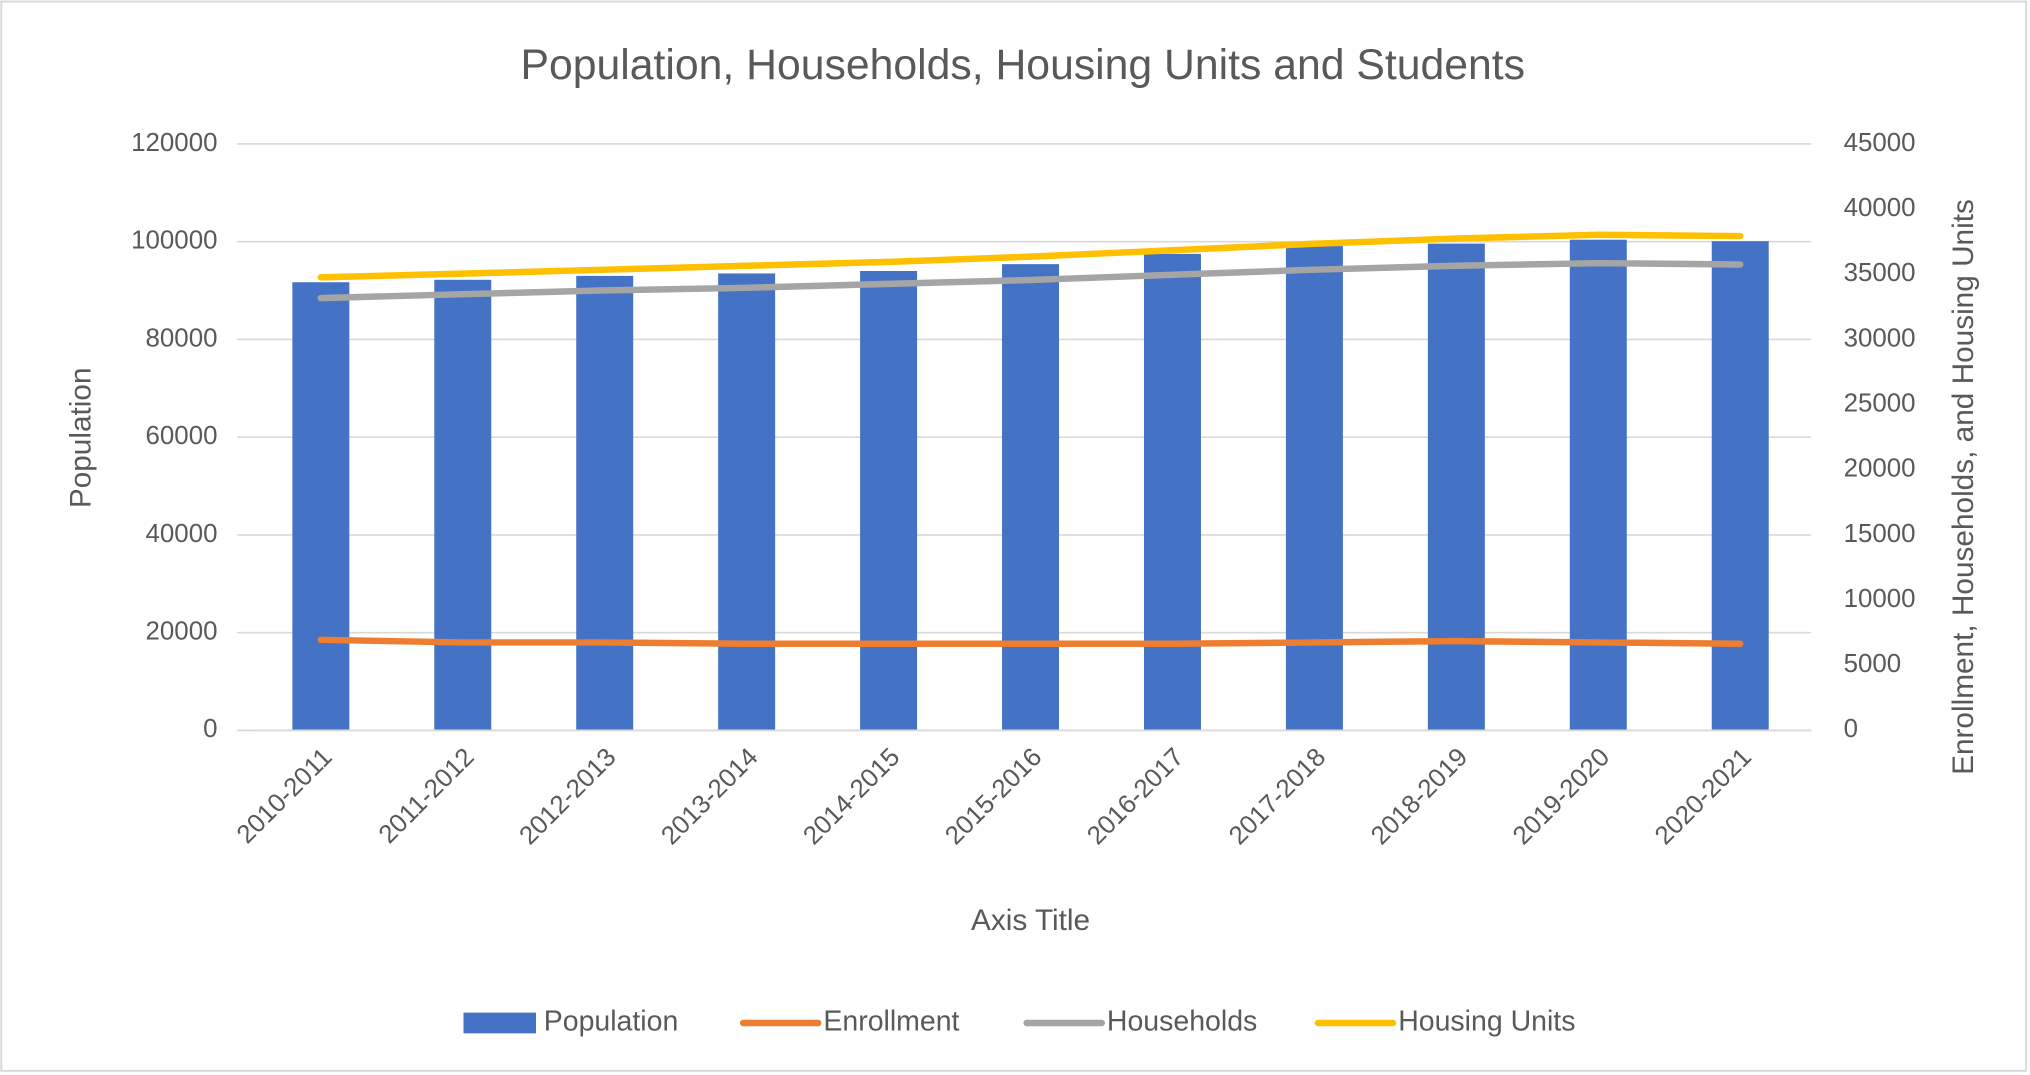  I want to click on y2-tick-label: 35000, so click(1880, 273).